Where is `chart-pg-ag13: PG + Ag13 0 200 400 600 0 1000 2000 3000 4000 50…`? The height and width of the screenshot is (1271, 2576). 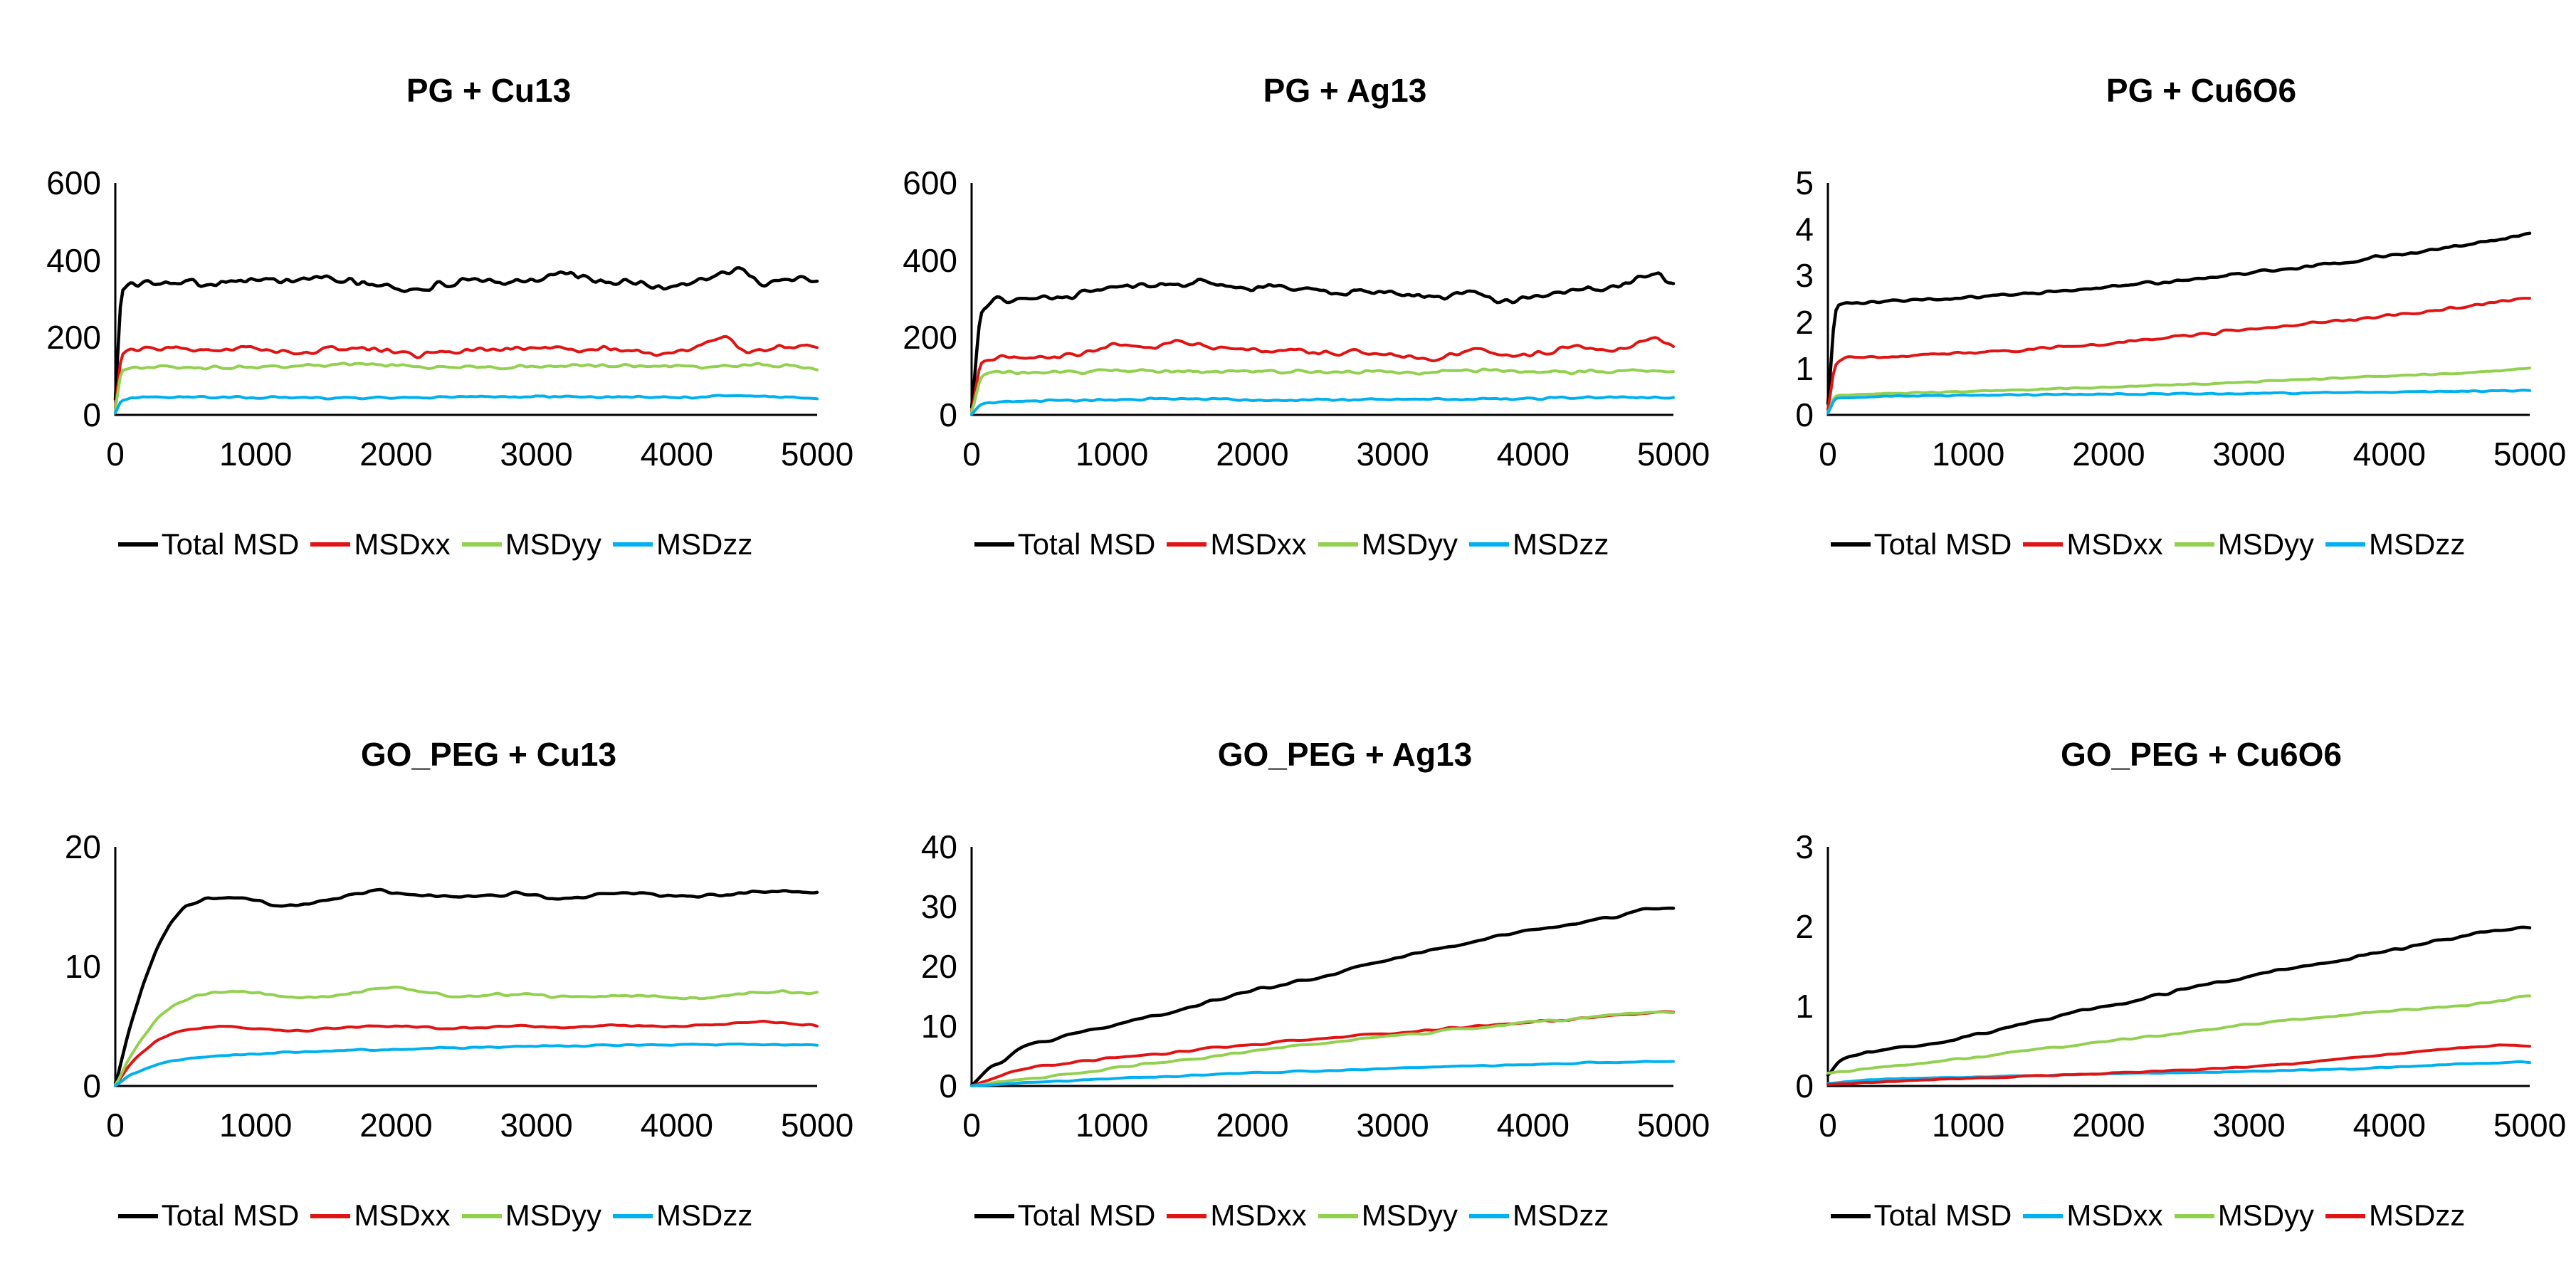 chart-pg-ag13: PG + Ag13 0 200 400 600 0 1000 2000 3000 4000 50… is located at coordinates (1291, 316).